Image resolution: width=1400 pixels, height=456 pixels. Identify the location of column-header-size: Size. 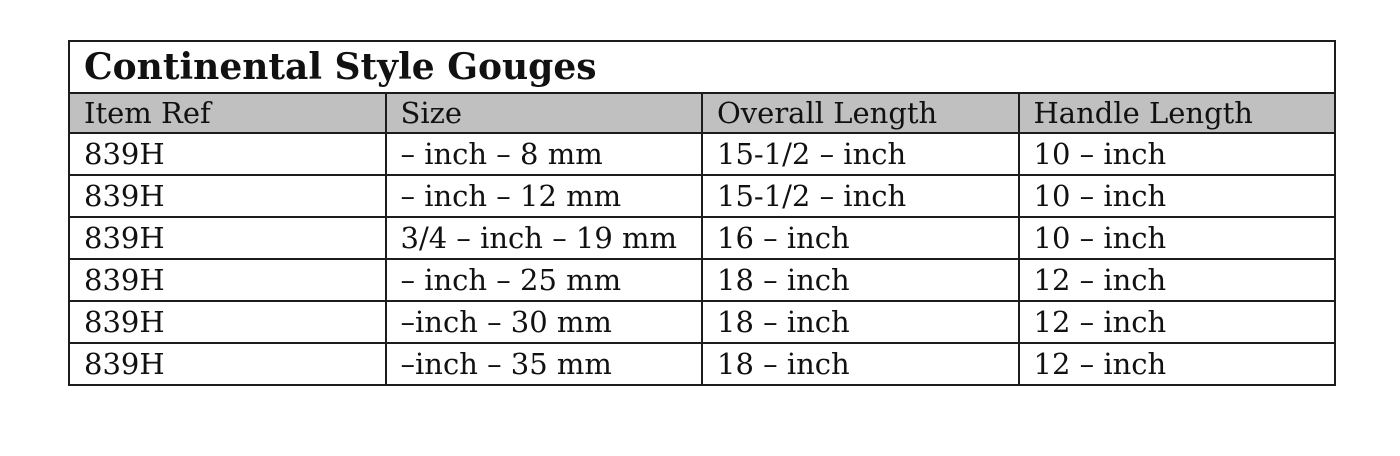
(543, 113).